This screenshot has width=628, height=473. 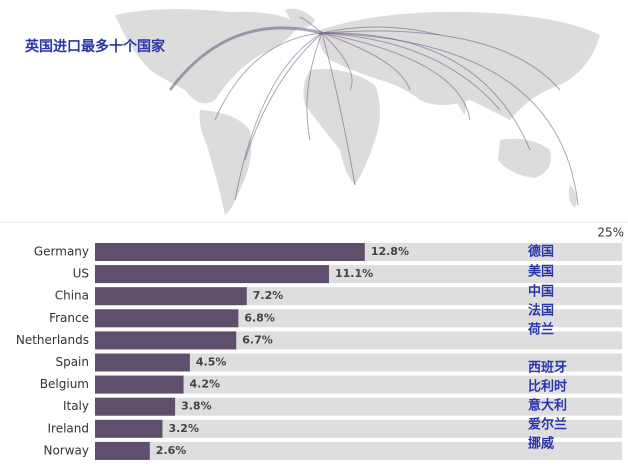 I want to click on y-tick-label: Ireland, so click(x=68, y=428).